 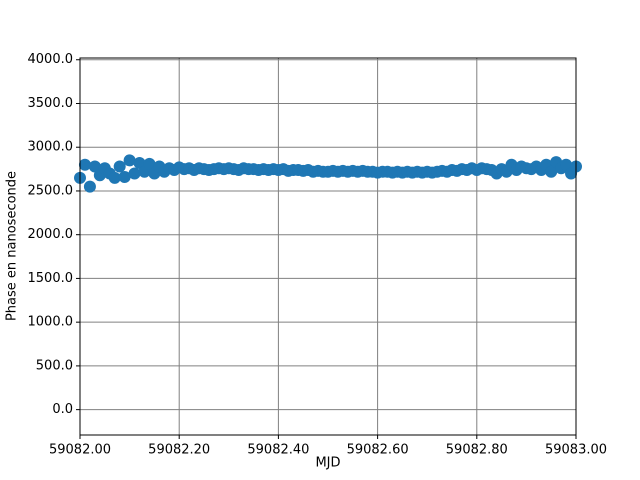 I want to click on x-tick-label: 59082.40, so click(x=278, y=450).